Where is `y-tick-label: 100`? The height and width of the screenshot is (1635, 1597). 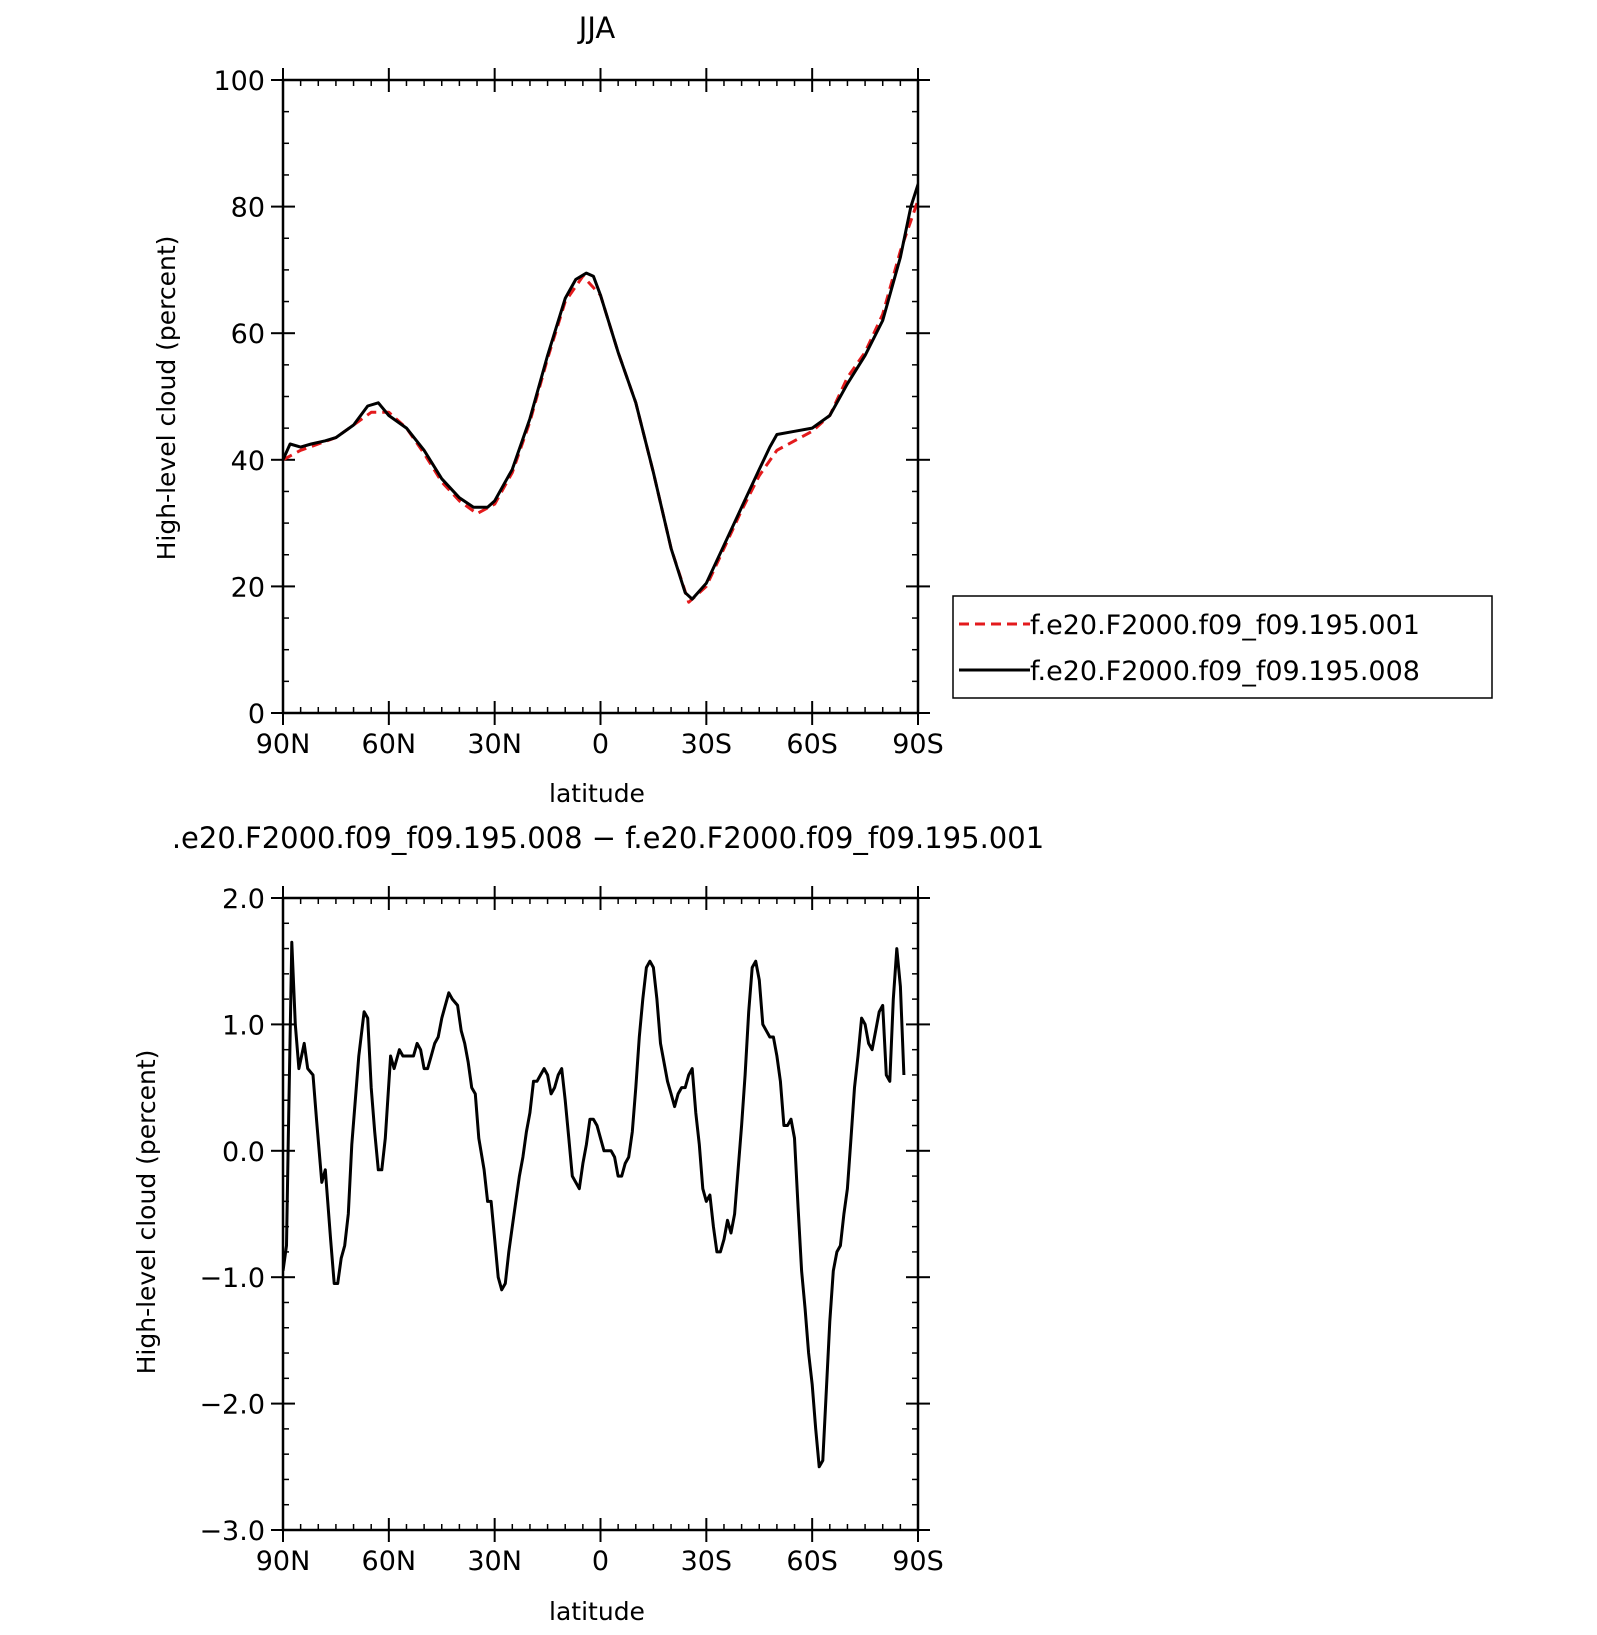
y-tick-label: 100 is located at coordinates (239, 81).